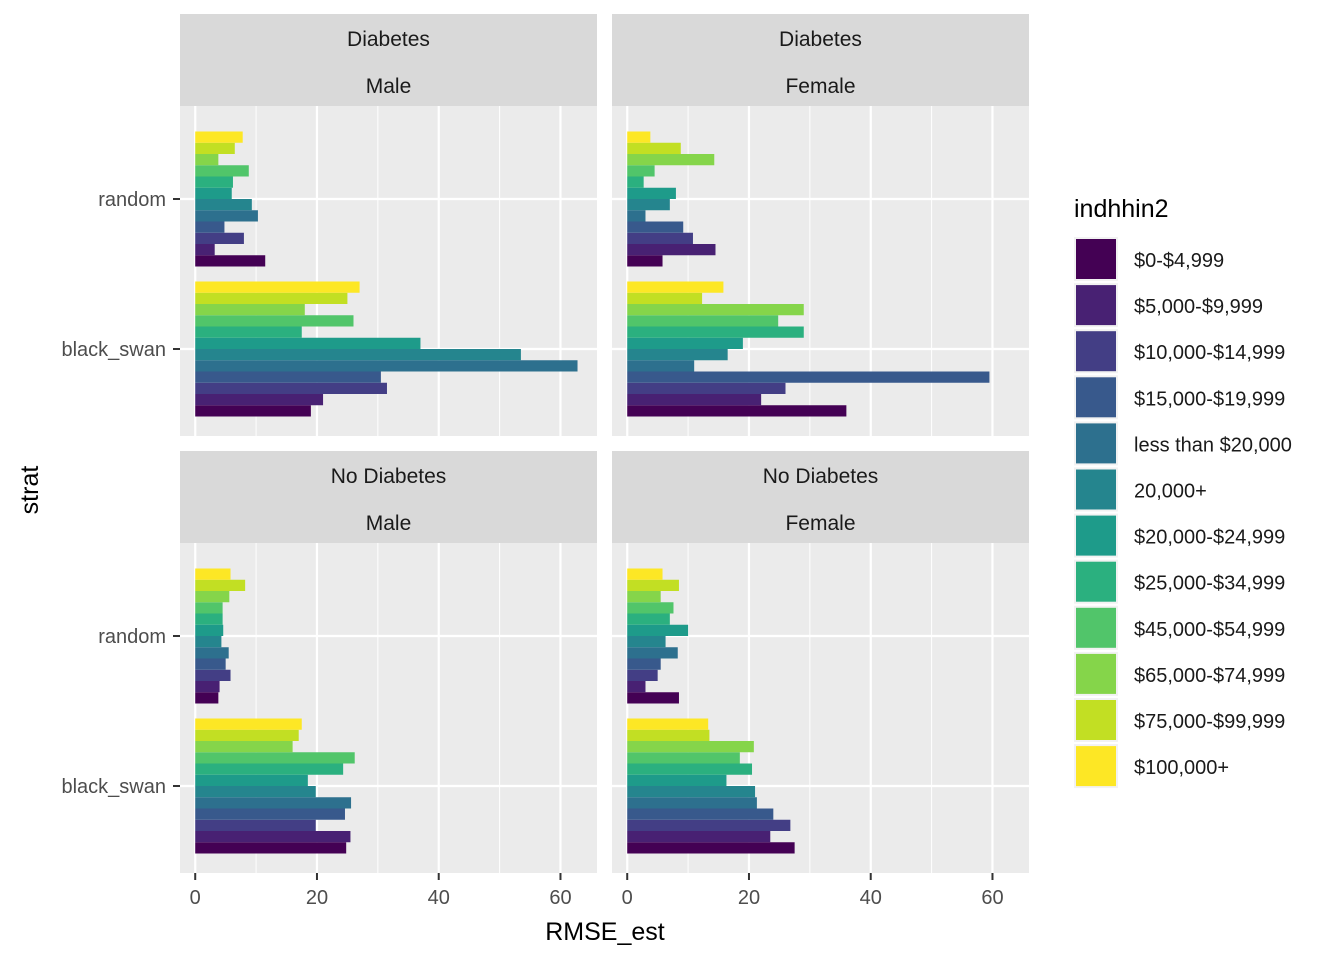  What do you see at coordinates (389, 86) in the screenshot?
I see `strip-label-bottom: Male` at bounding box center [389, 86].